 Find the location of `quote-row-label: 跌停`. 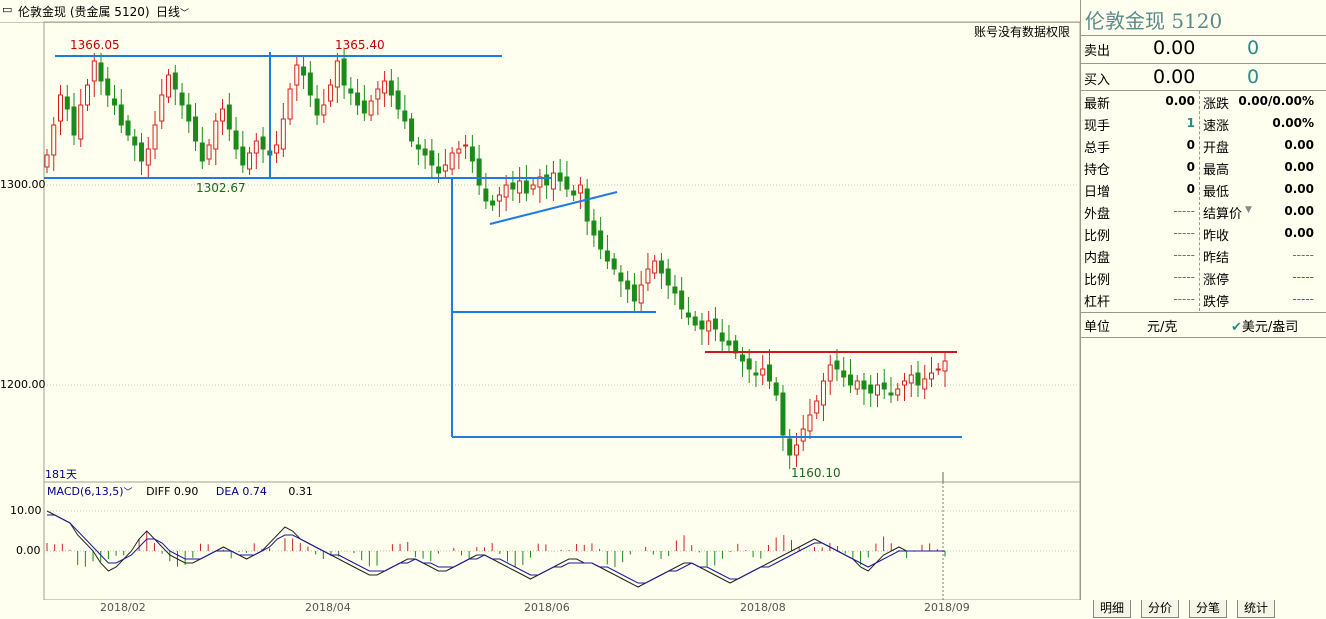

quote-row-label: 跌停 is located at coordinates (1216, 302).